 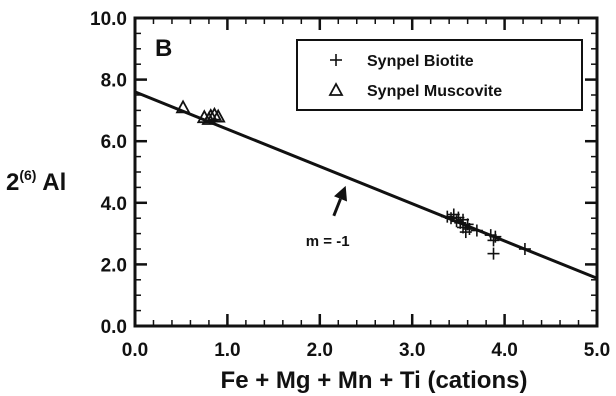 What do you see at coordinates (337, 207) in the screenshot?
I see `annotation-arrow` at bounding box center [337, 207].